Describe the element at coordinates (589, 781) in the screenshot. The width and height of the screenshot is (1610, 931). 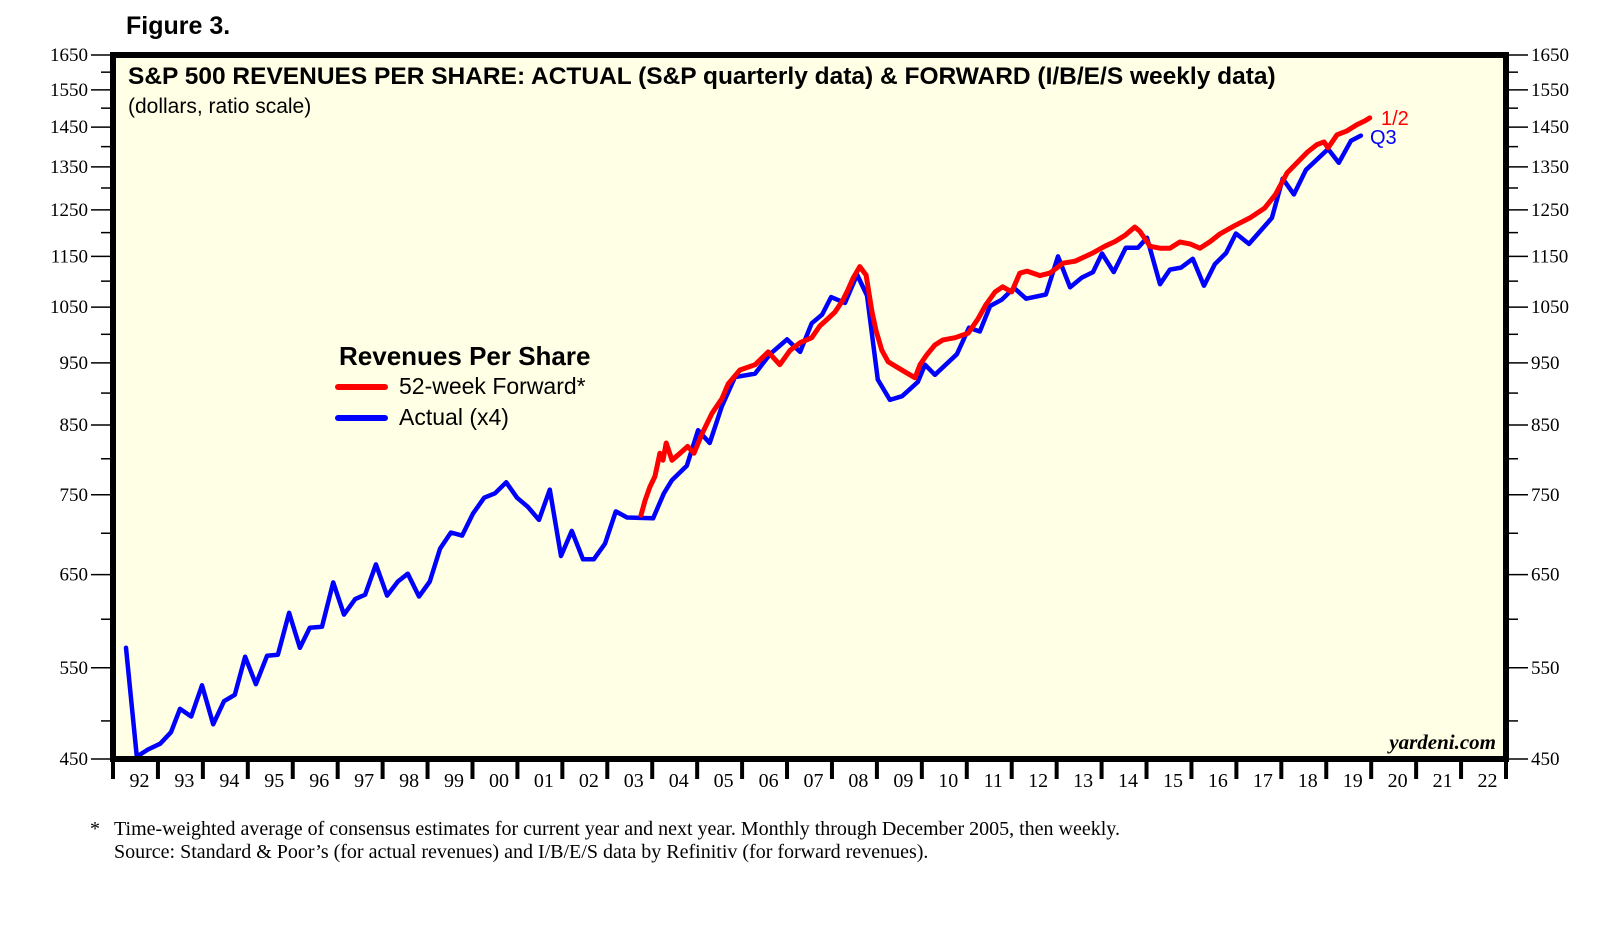
I see `x-tick-label: 02` at that location.